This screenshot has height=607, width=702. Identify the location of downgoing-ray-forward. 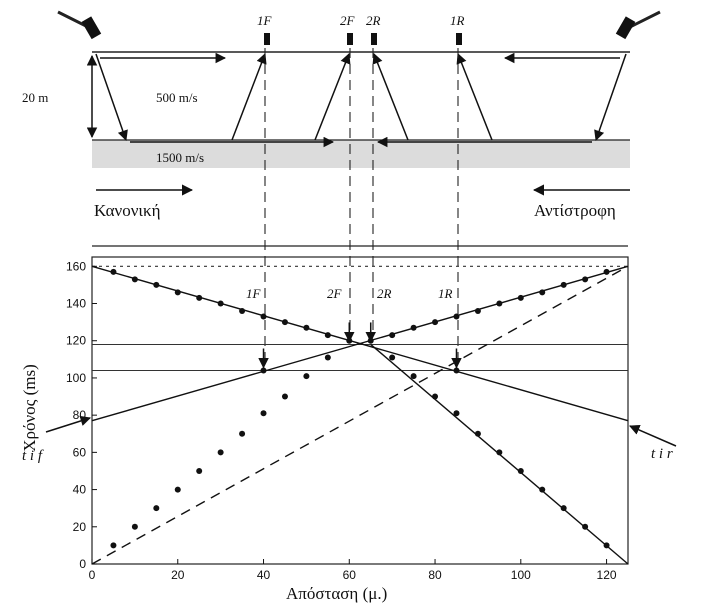
(111, 97).